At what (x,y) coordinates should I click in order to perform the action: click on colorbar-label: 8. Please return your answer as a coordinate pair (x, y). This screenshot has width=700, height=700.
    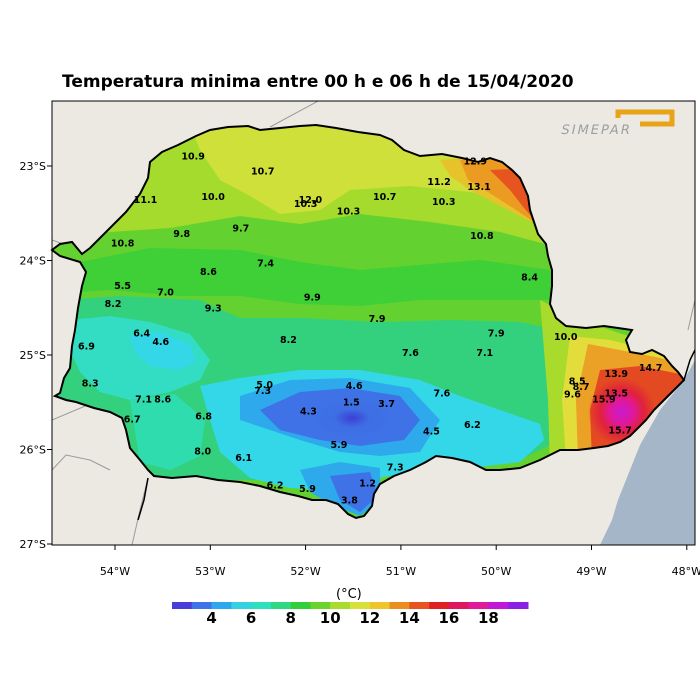
    Looking at the image, I should click on (290, 618).